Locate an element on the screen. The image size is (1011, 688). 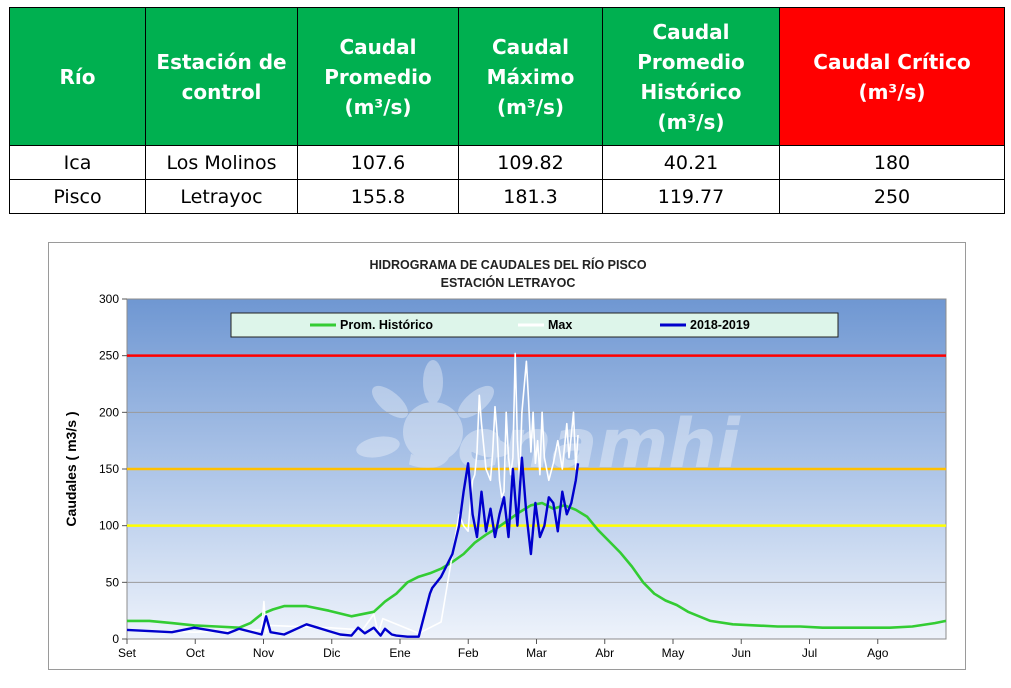
table-row: Pisco Letrayoc 155.8 181.3 119.77 250 is located at coordinates (507, 196).